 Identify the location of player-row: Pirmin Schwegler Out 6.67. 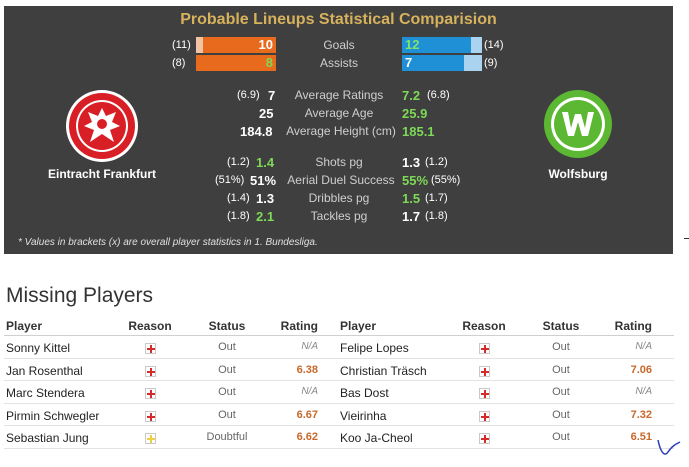
(172, 415).